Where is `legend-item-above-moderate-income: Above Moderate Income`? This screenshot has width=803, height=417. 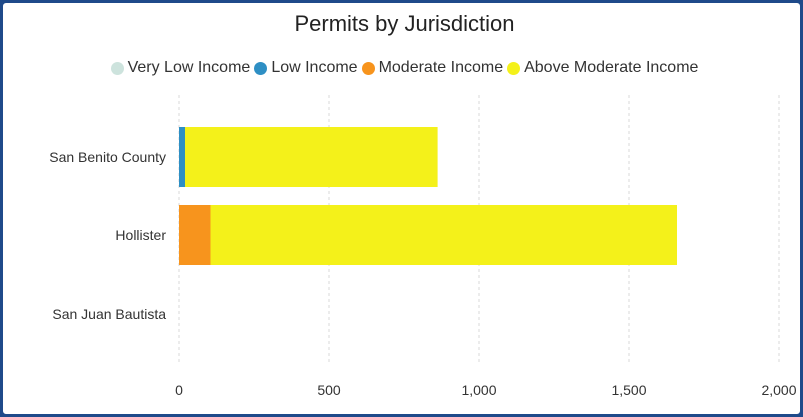
legend-item-above-moderate-income: Above Moderate Income is located at coordinates (602, 68).